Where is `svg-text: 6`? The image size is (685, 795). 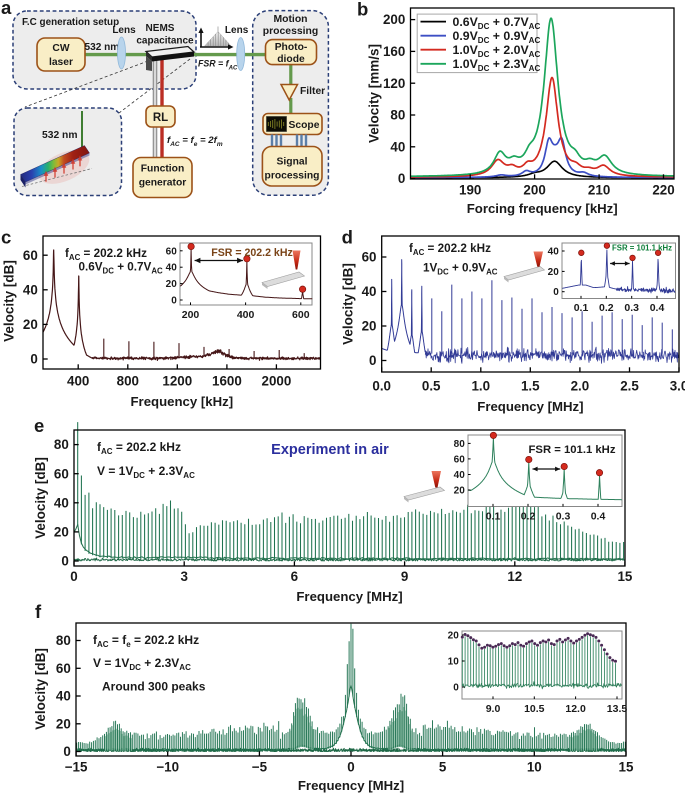
svg-text: 6 is located at coordinates (294, 576).